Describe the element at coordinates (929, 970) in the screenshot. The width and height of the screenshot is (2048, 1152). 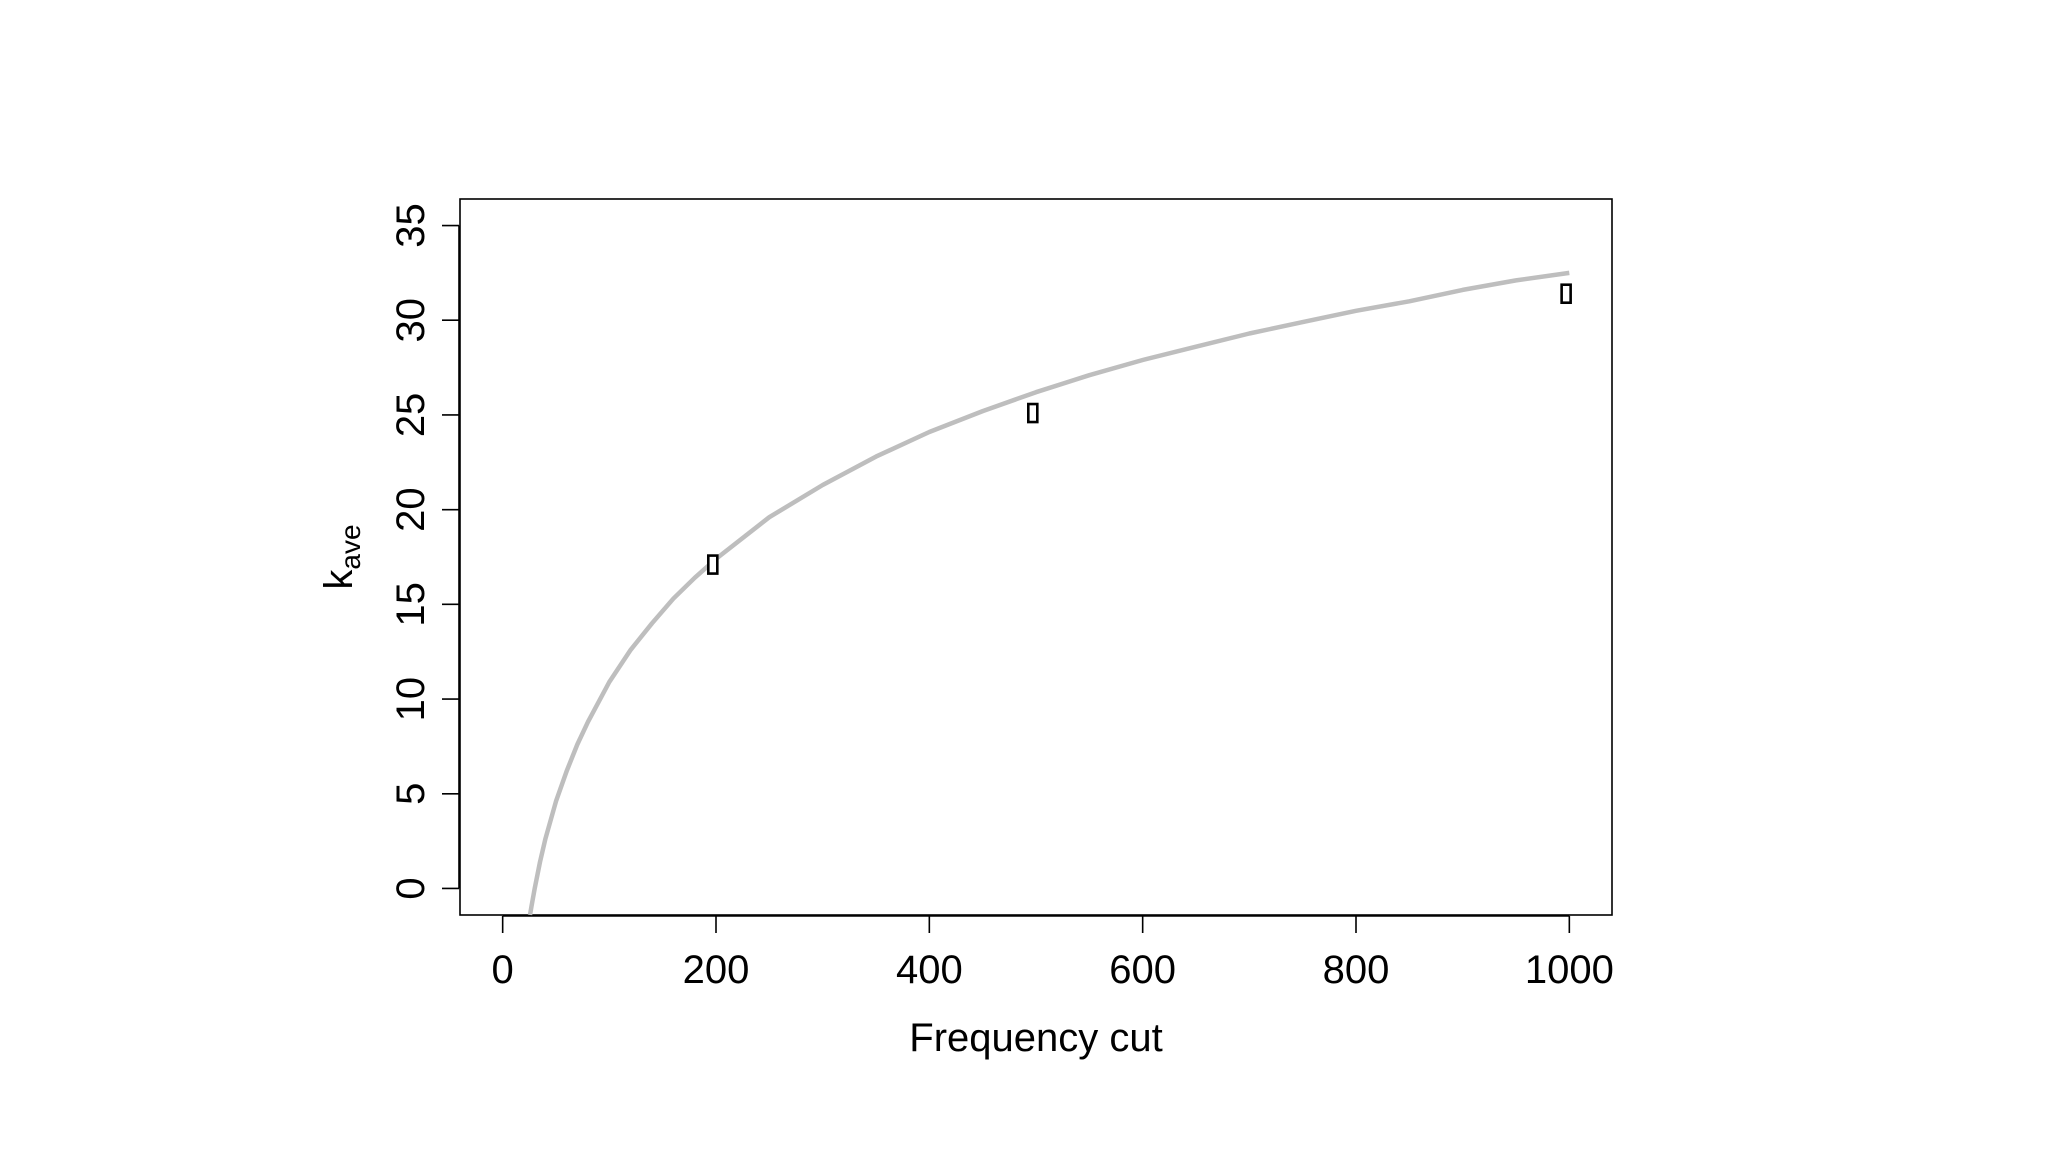
I see `x-tick-label: 400` at that location.